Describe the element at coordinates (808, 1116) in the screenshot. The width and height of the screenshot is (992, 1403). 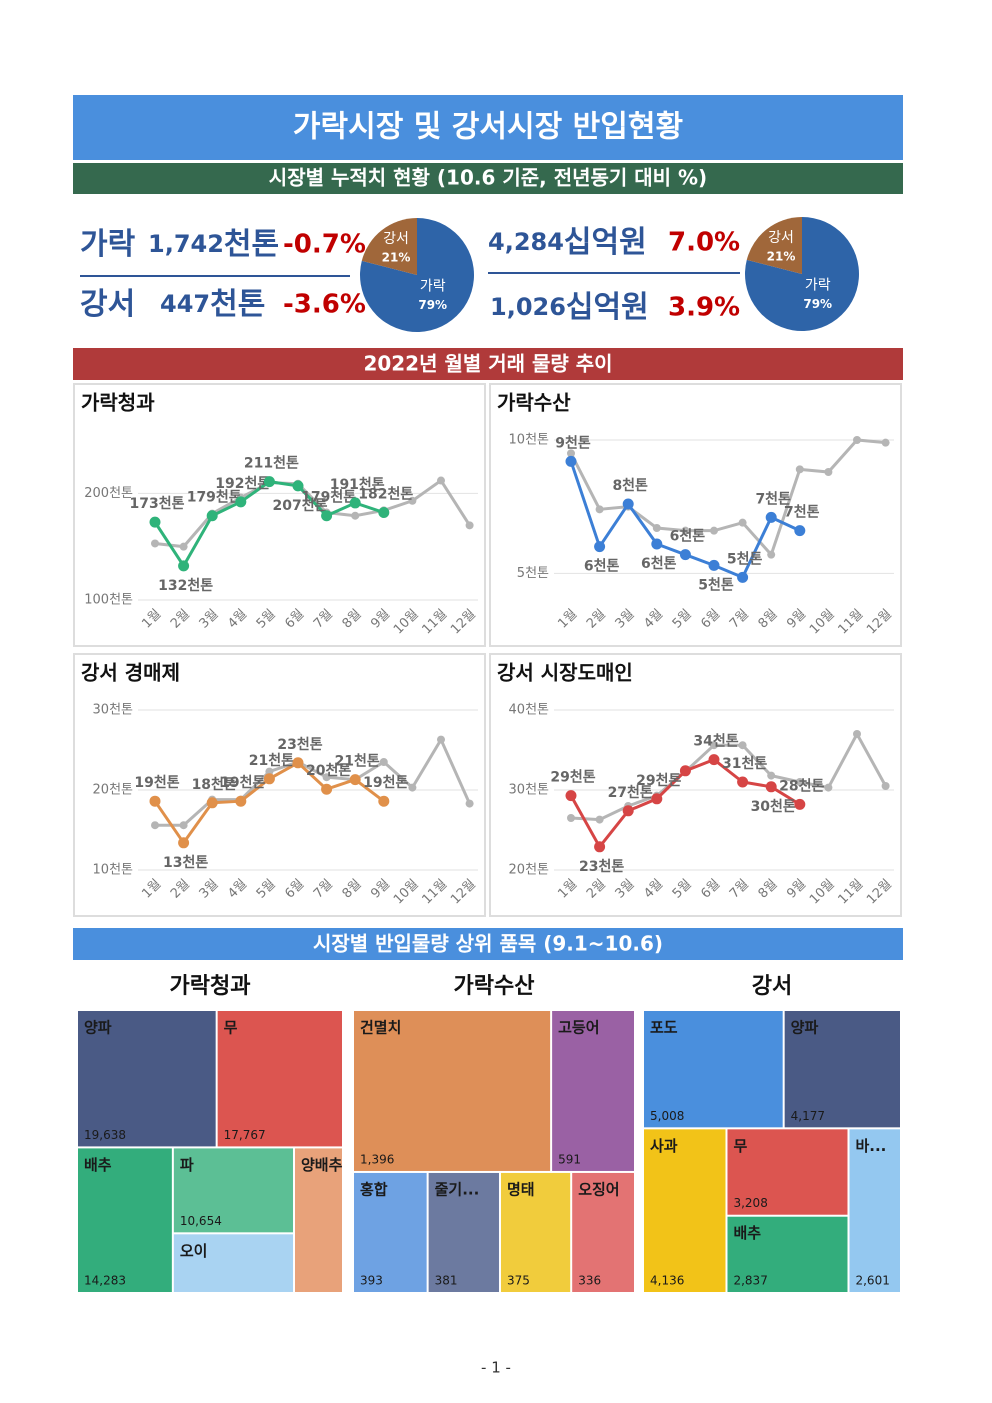
I see `treemap-value: 4,177` at that location.